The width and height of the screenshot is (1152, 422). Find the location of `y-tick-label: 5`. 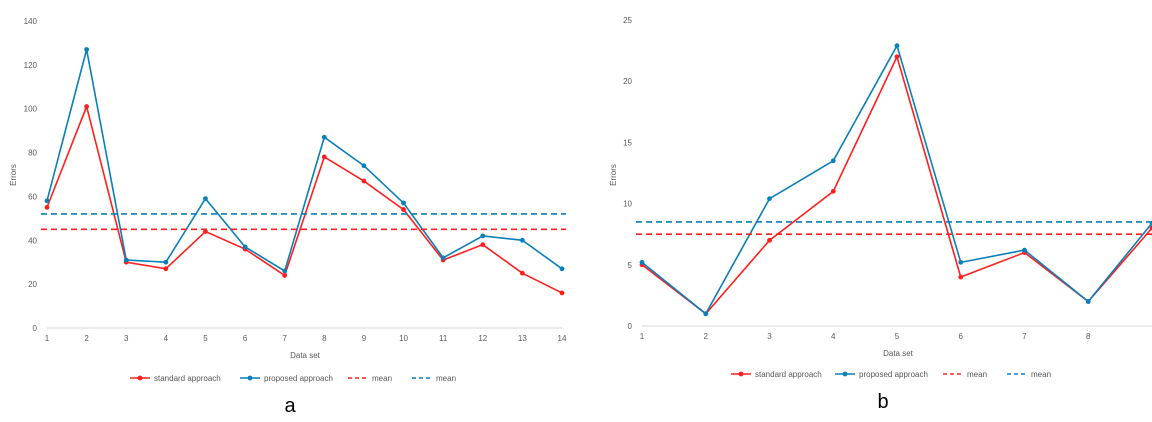

y-tick-label: 5 is located at coordinates (630, 265).